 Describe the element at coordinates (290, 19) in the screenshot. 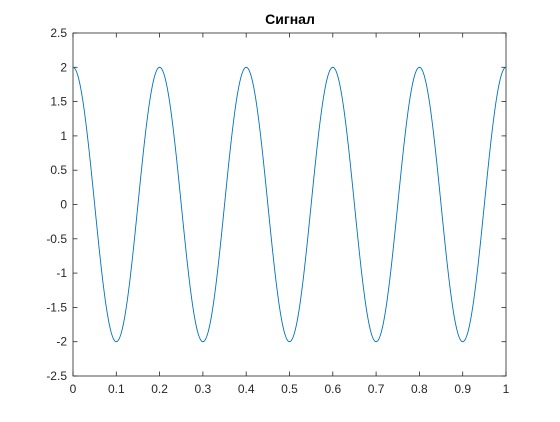

I see `chart-title: Сигнал` at that location.